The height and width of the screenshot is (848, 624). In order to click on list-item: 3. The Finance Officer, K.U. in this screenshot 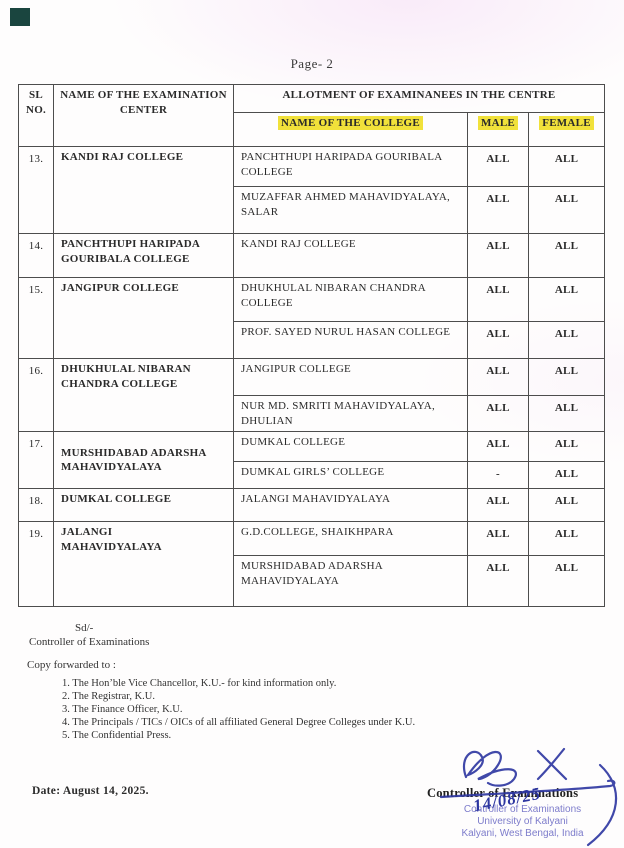, I will do `click(122, 709)`.